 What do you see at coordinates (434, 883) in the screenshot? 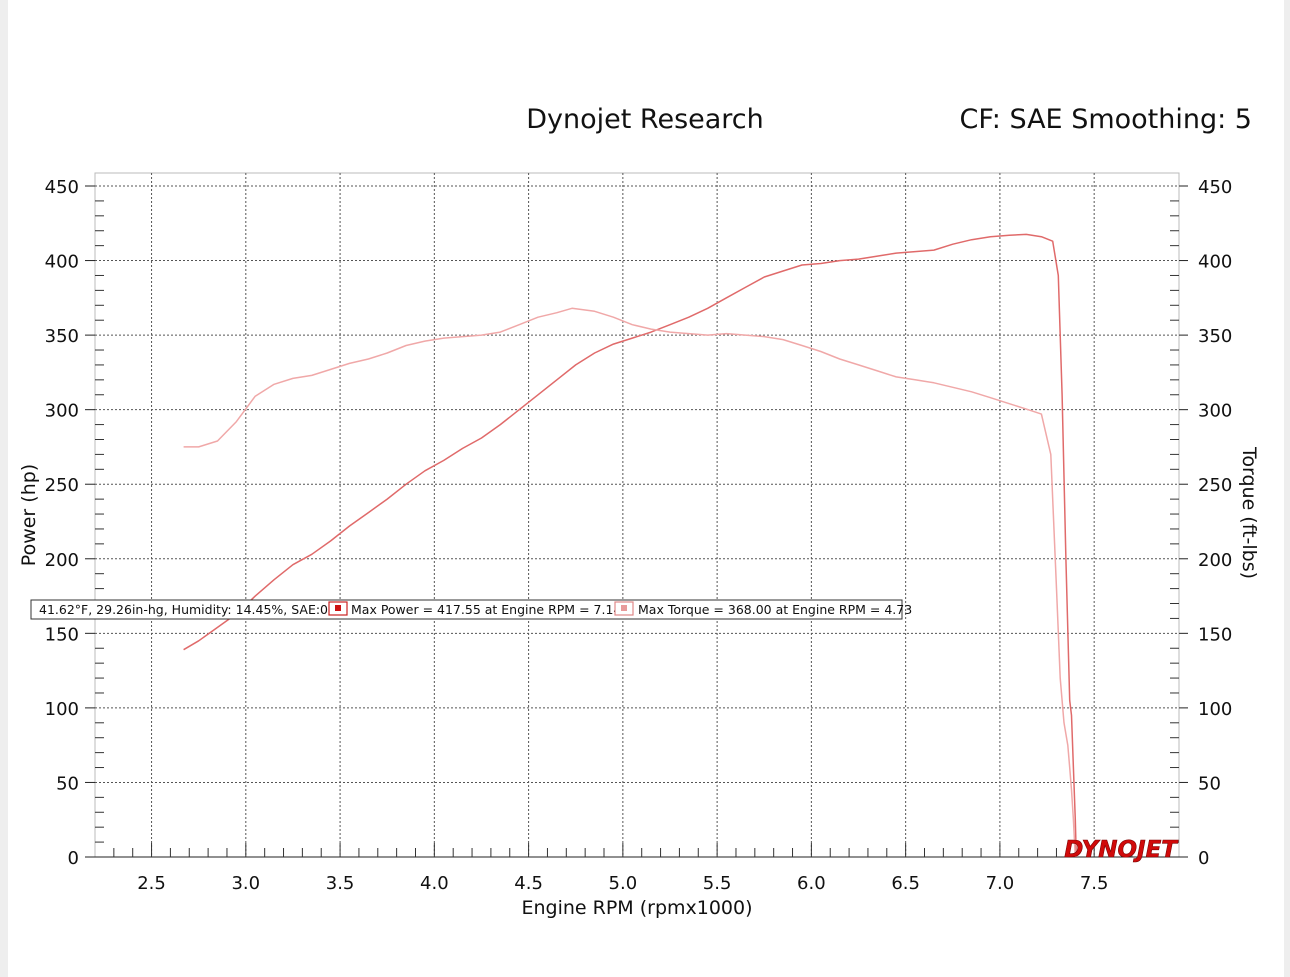
I see `x-tick-label: 4.0` at bounding box center [434, 883].